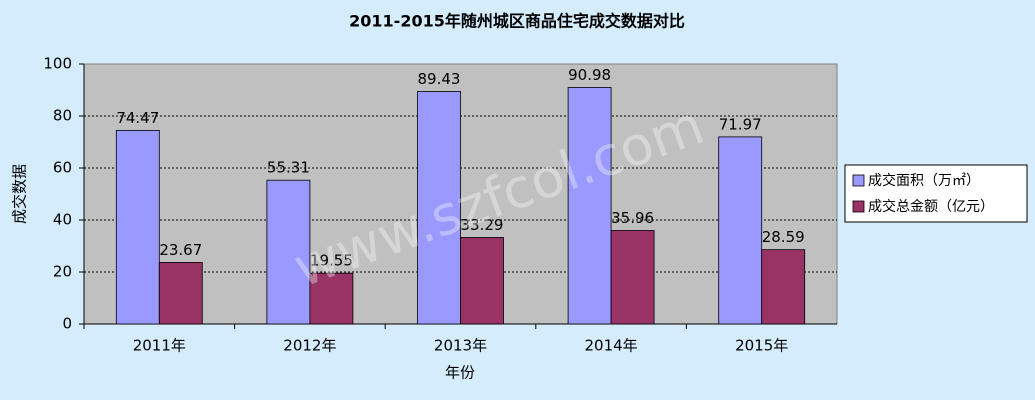 Image resolution: width=1035 pixels, height=400 pixels. I want to click on data-label: 74.47, so click(137, 118).